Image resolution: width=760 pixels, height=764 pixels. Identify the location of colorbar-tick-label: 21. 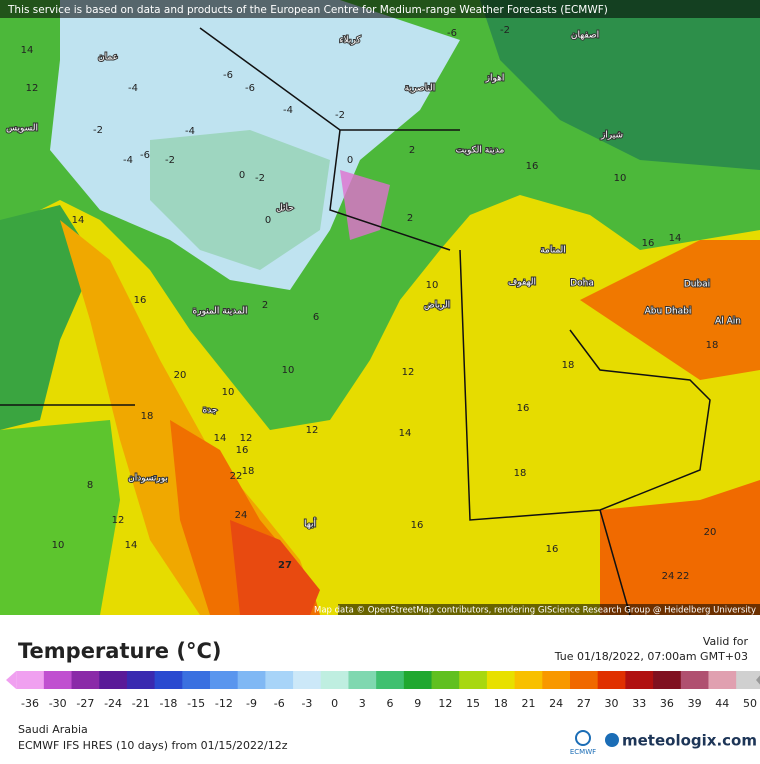
(528, 703).